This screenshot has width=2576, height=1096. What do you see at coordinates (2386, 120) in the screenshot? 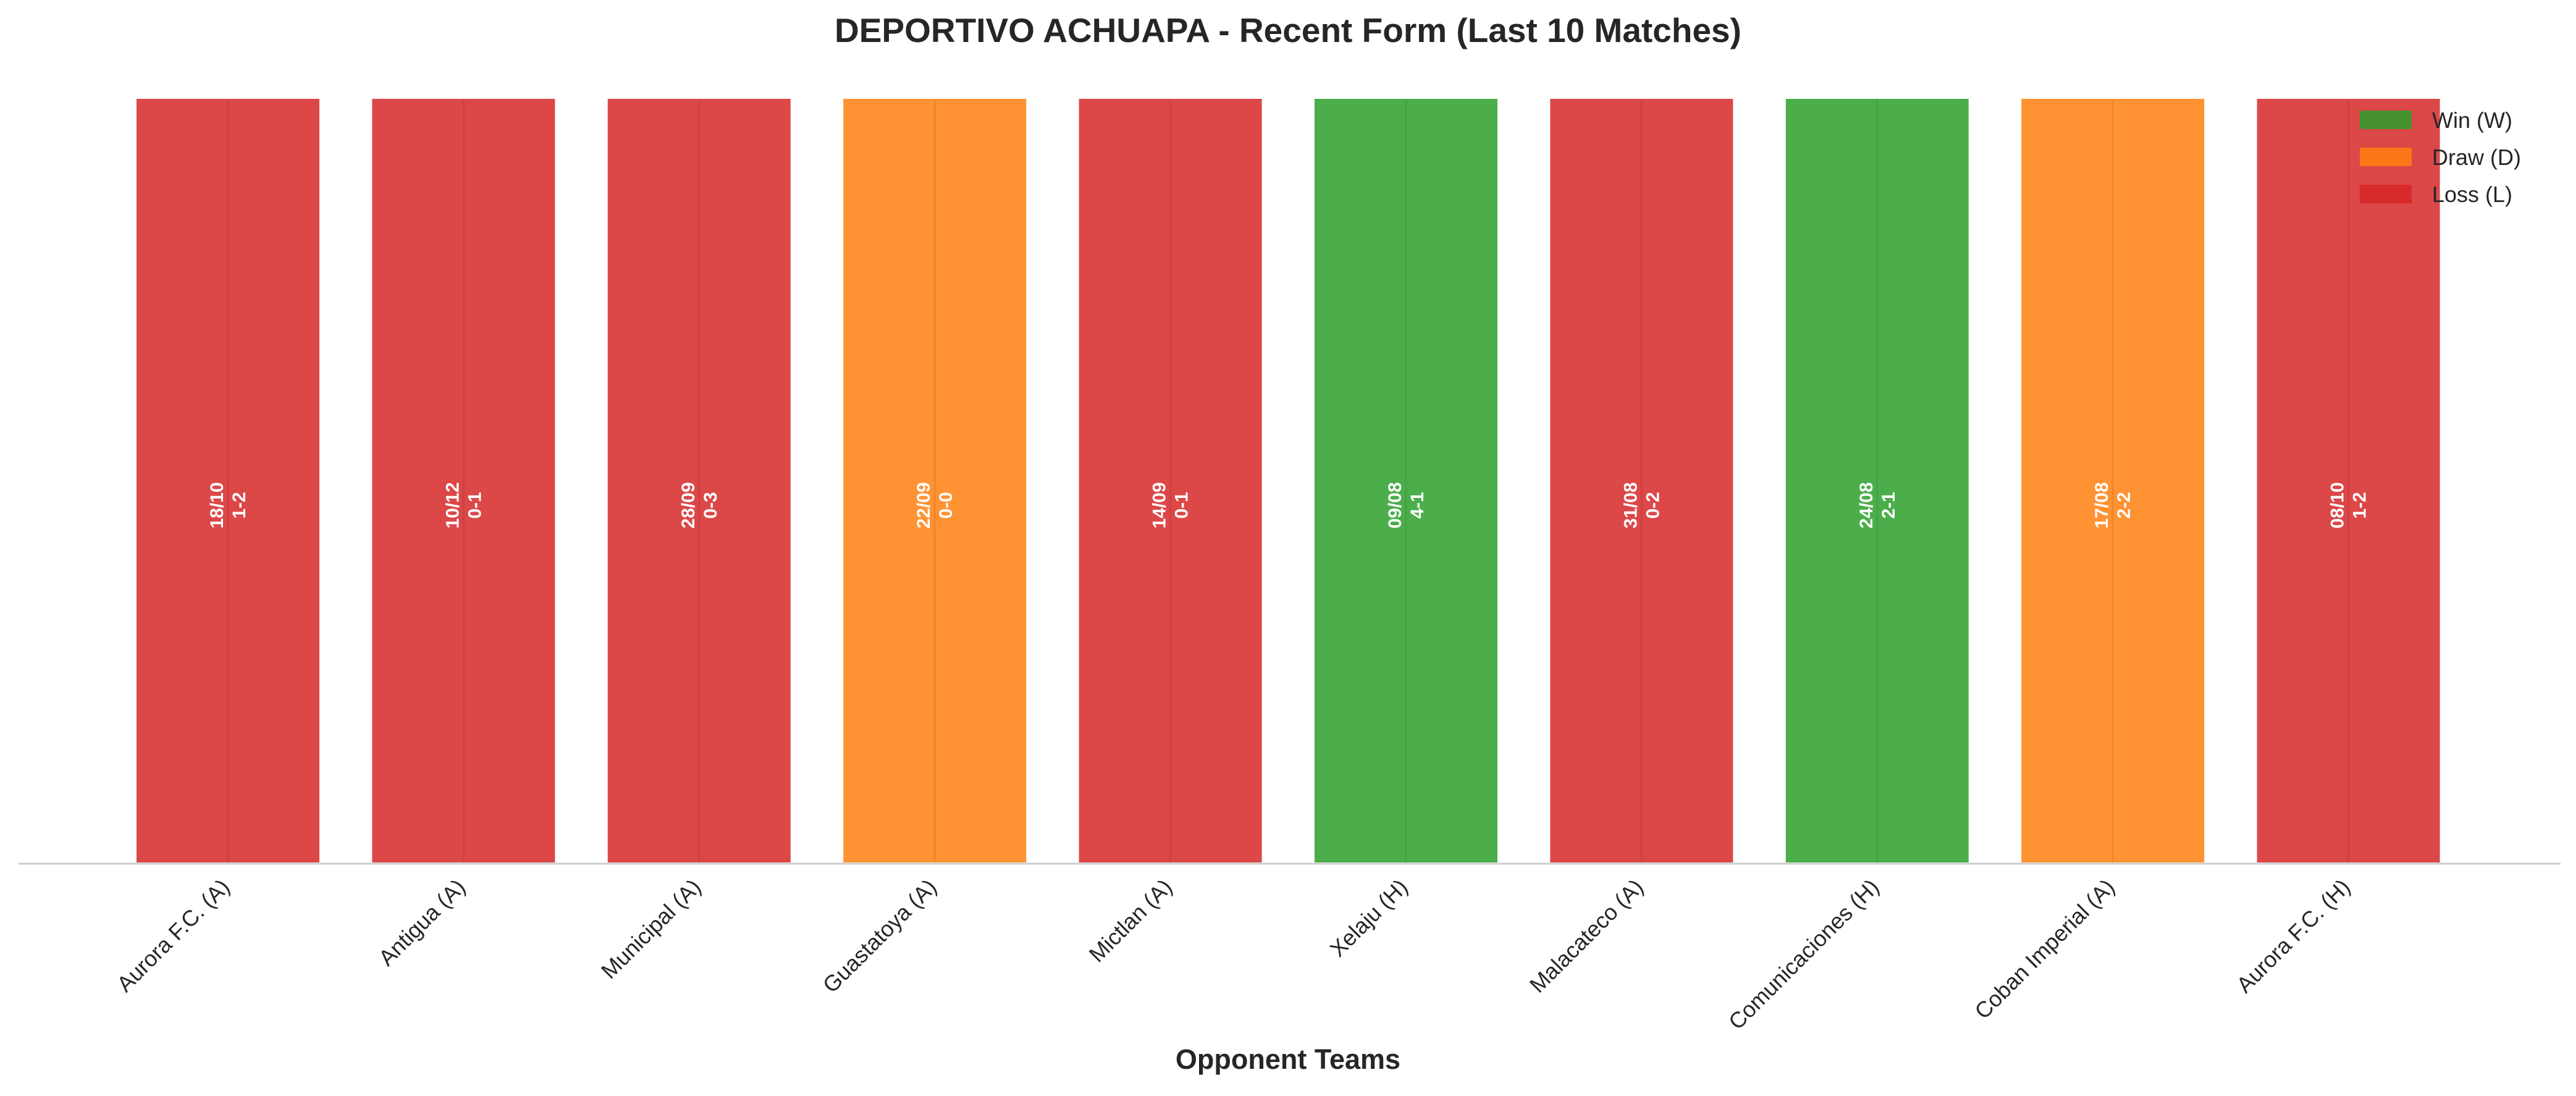
I see `legend-swatch-w` at bounding box center [2386, 120].